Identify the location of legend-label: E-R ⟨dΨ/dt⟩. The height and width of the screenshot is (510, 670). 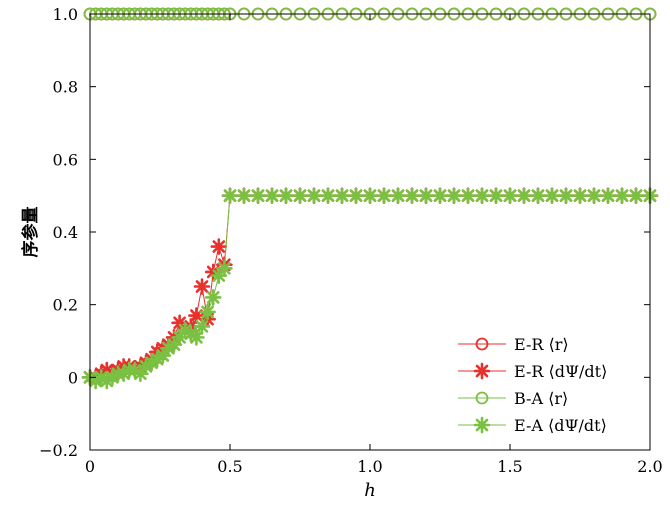
(560, 371).